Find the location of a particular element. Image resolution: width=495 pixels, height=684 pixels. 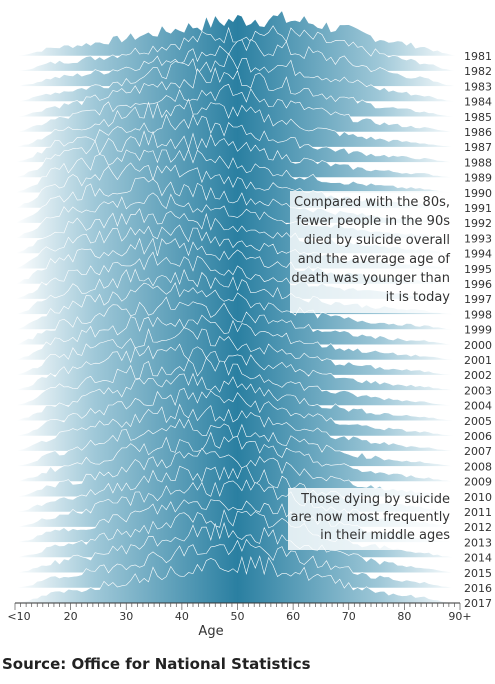

x-tick-label-70: 70 is located at coordinates (349, 616).